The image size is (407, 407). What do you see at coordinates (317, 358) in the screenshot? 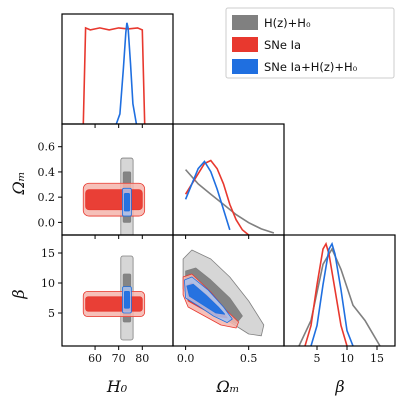
I see `xtick-label-beta-0: 5` at bounding box center [317, 358].